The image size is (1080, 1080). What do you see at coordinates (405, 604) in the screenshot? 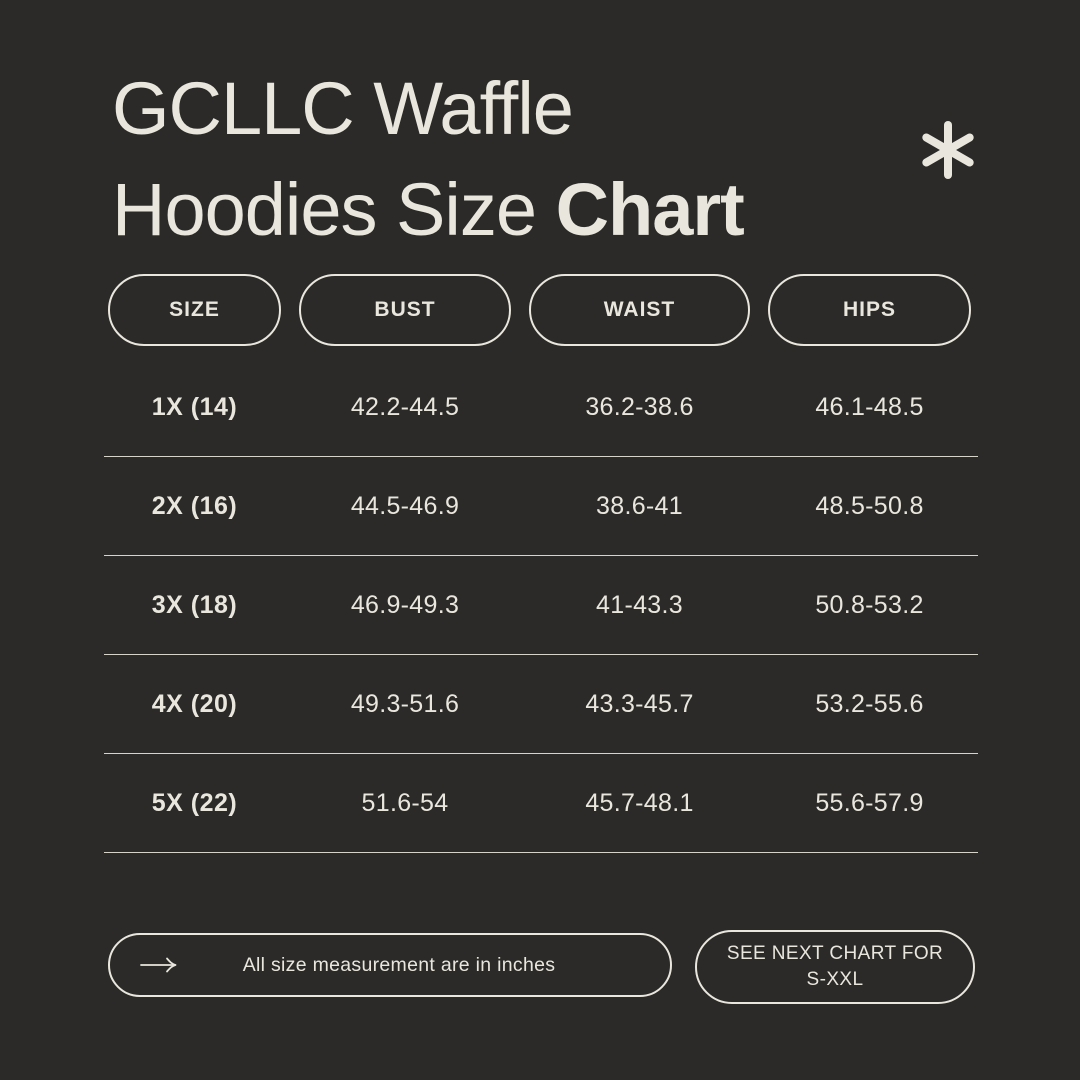
I see `bust-cell: 46.9-49.3` at bounding box center [405, 604].